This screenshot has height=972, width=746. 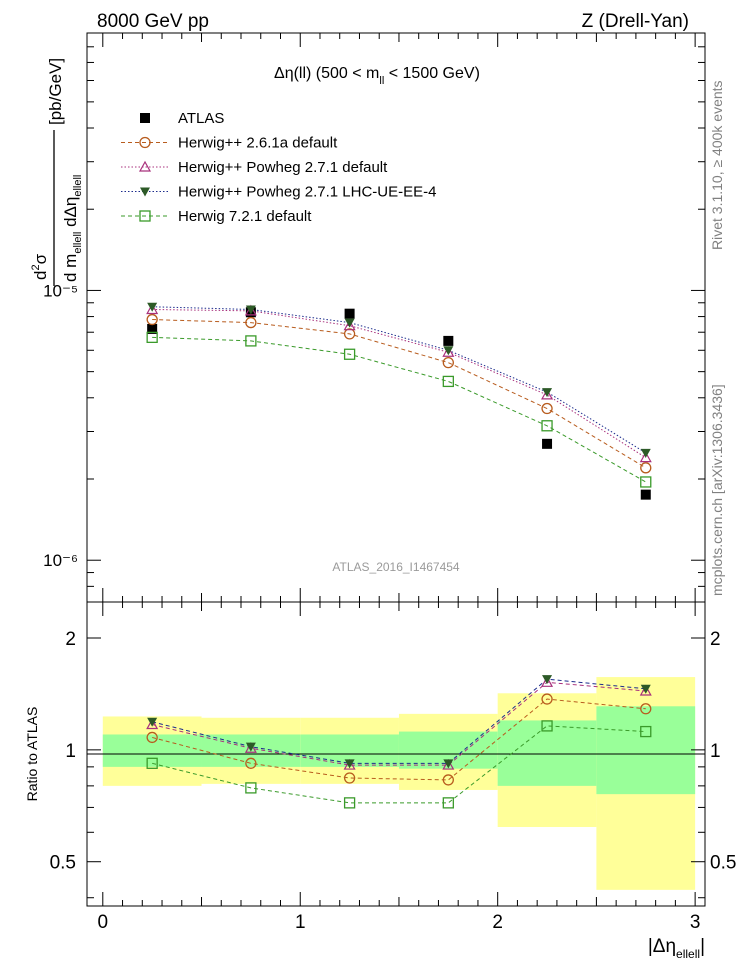 I want to click on ratio-ytick-label: 1, so click(x=70, y=751).